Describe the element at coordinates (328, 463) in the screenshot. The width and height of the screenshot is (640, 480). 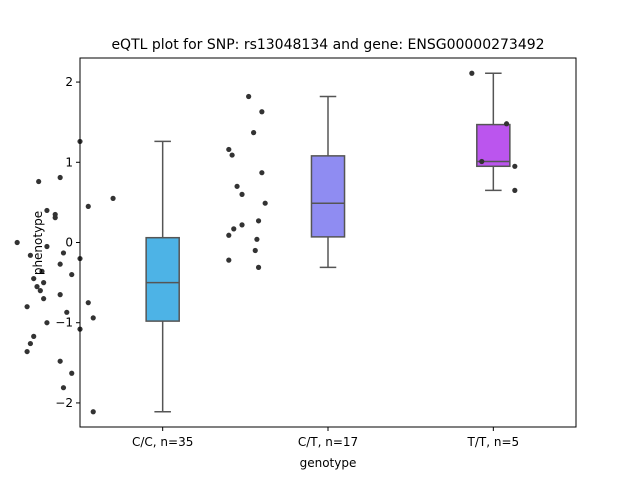
I see `x-axis-label: genotype` at that location.